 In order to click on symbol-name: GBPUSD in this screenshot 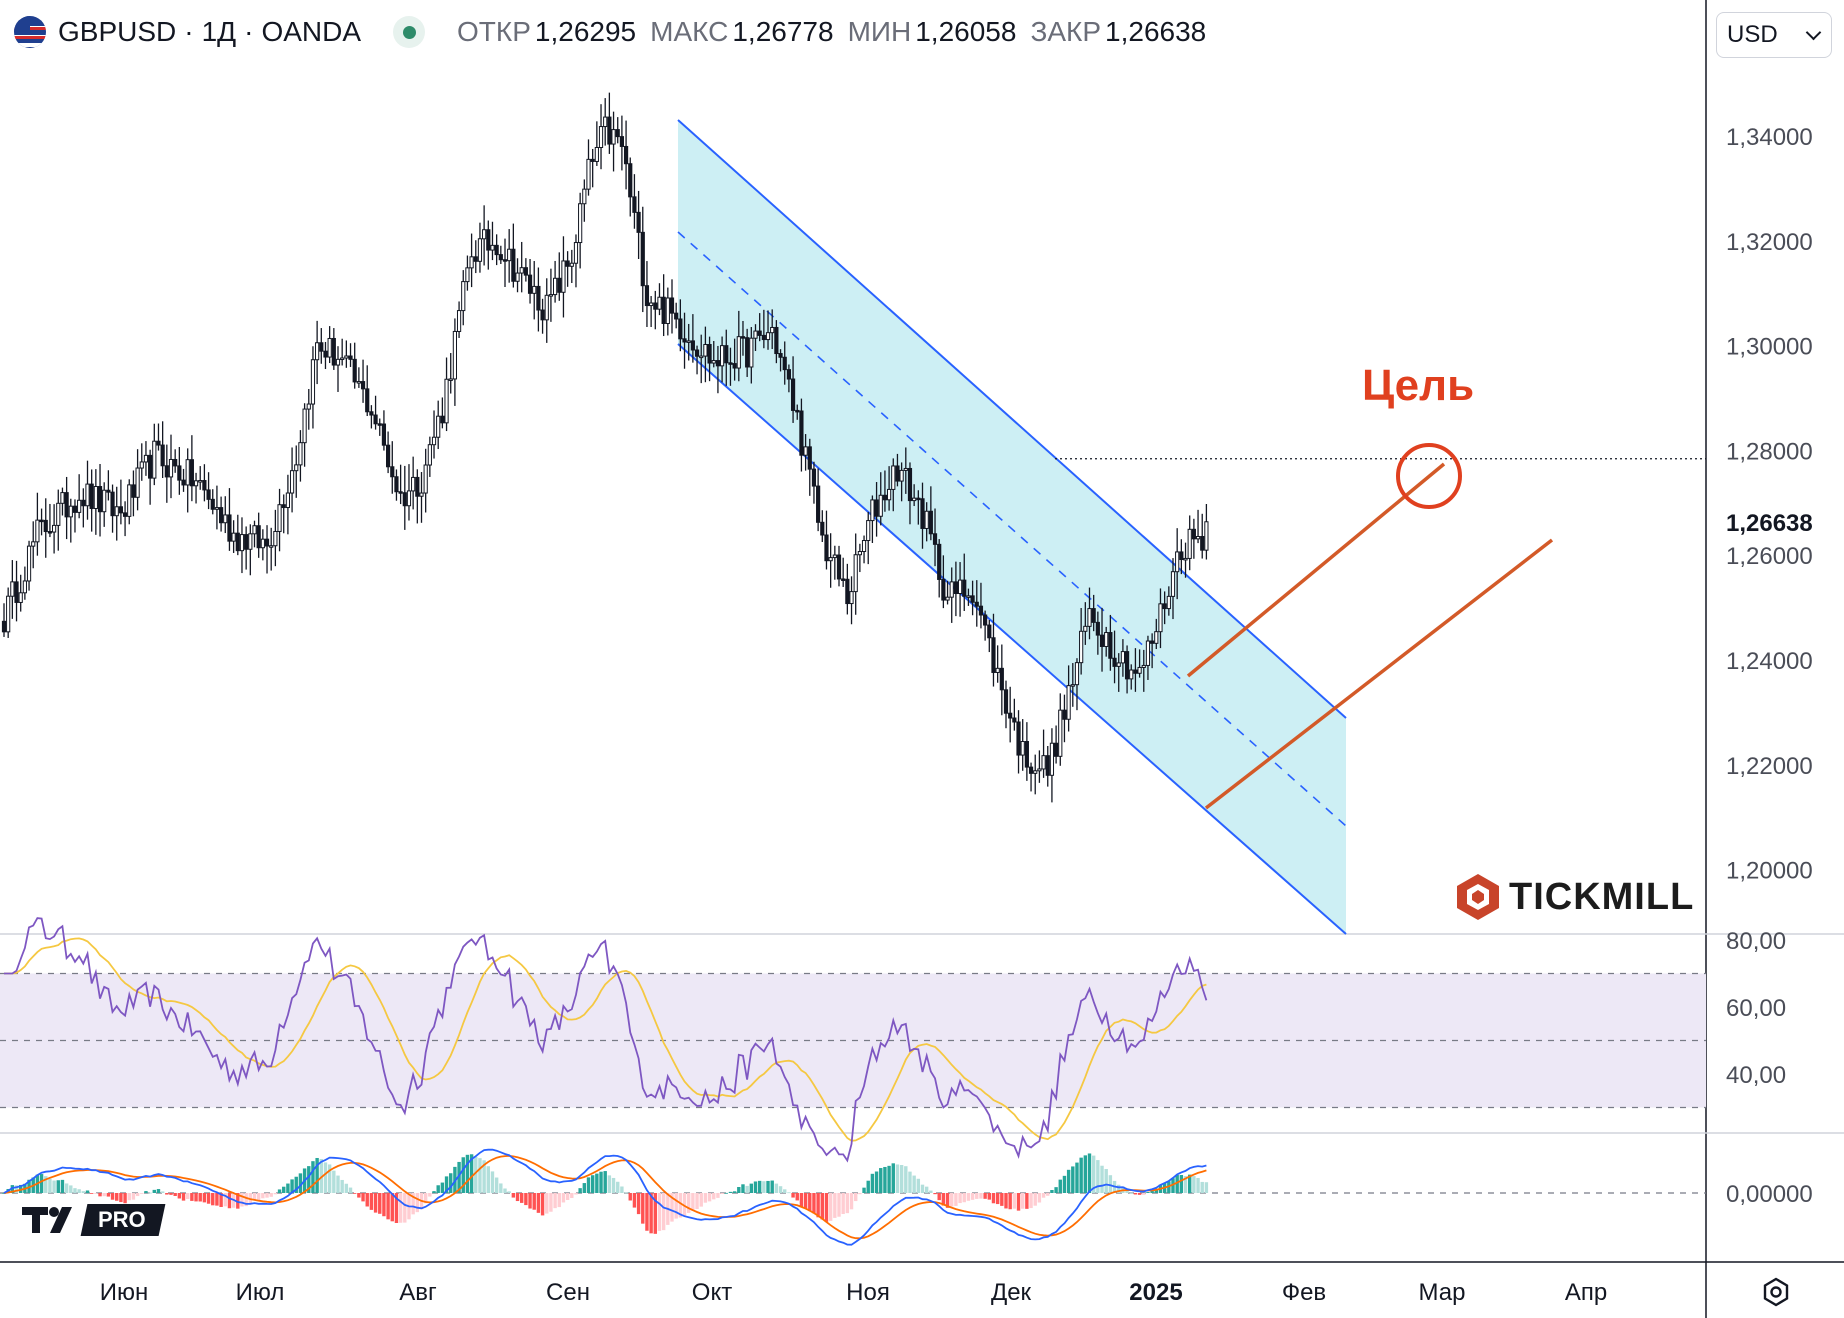, I will do `click(117, 31)`.